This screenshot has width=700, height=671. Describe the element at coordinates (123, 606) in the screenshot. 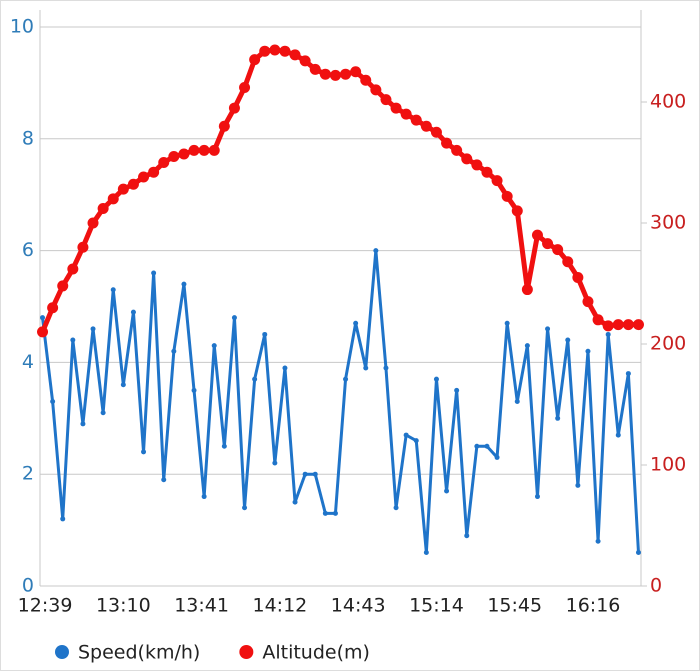

I see `x-tick-label: 13:10` at that location.